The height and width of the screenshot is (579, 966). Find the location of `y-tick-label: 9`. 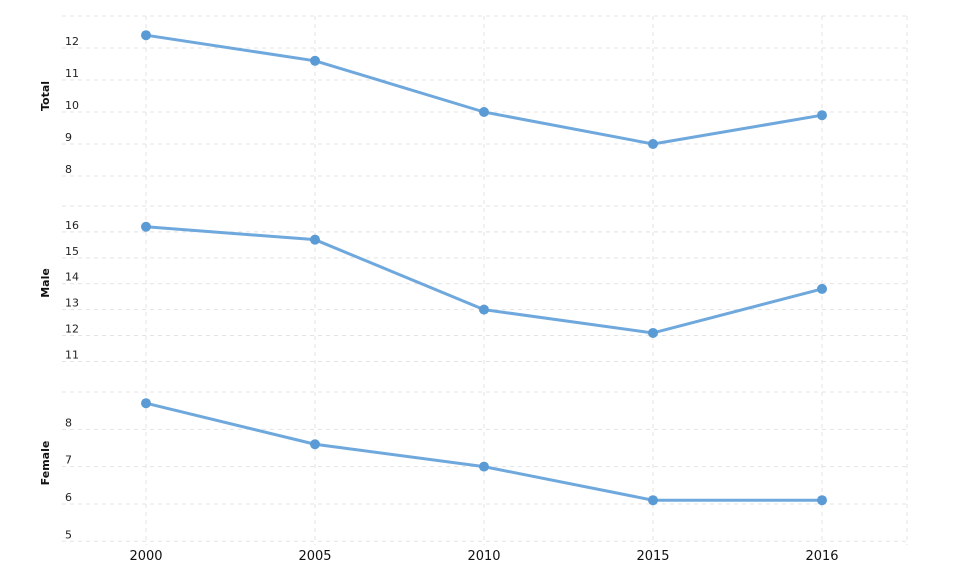

y-tick-label: 9 is located at coordinates (68, 137).